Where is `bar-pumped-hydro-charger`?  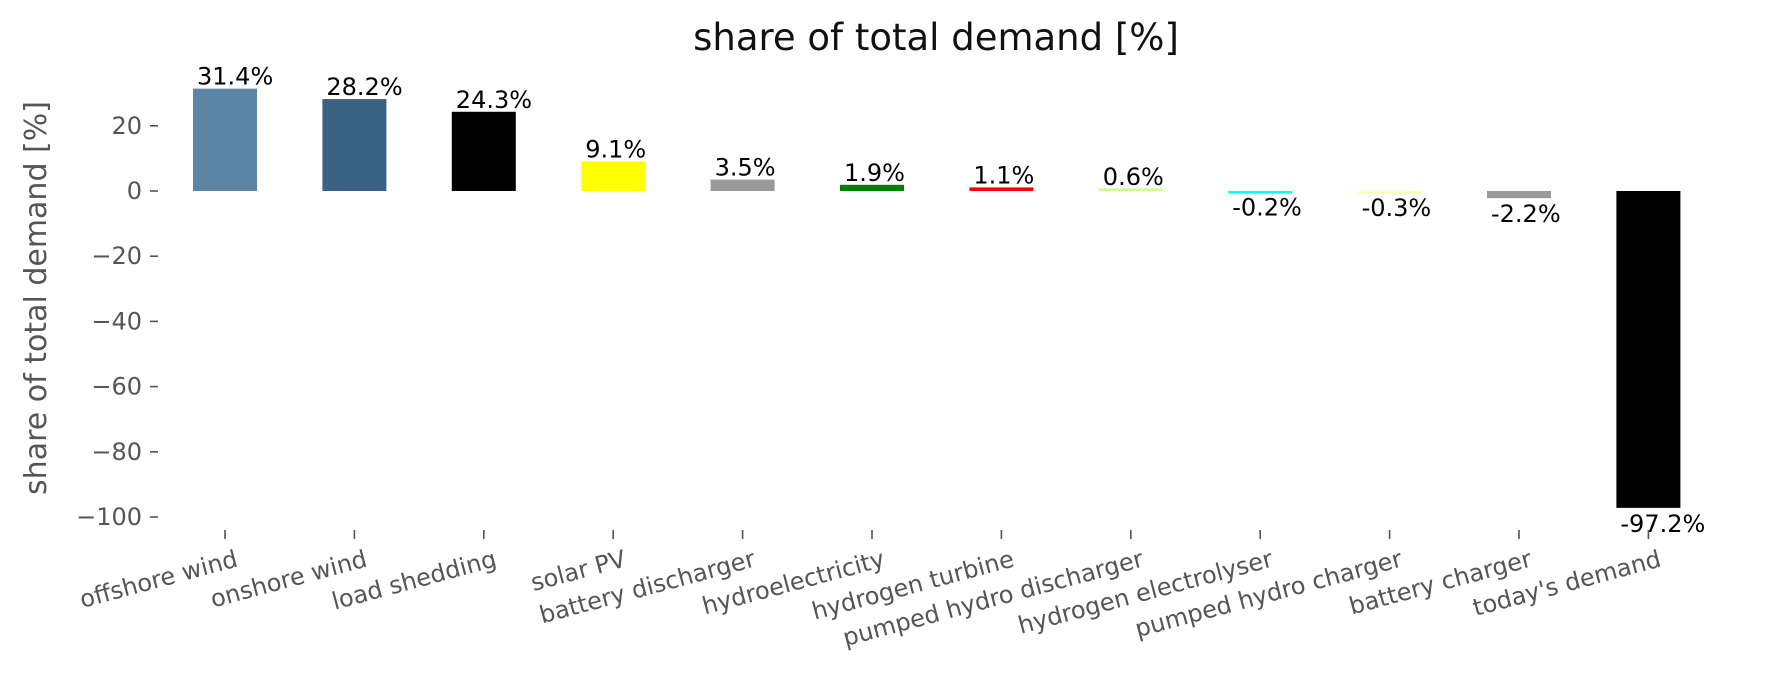 bar-pumped-hydro-charger is located at coordinates (1389, 192).